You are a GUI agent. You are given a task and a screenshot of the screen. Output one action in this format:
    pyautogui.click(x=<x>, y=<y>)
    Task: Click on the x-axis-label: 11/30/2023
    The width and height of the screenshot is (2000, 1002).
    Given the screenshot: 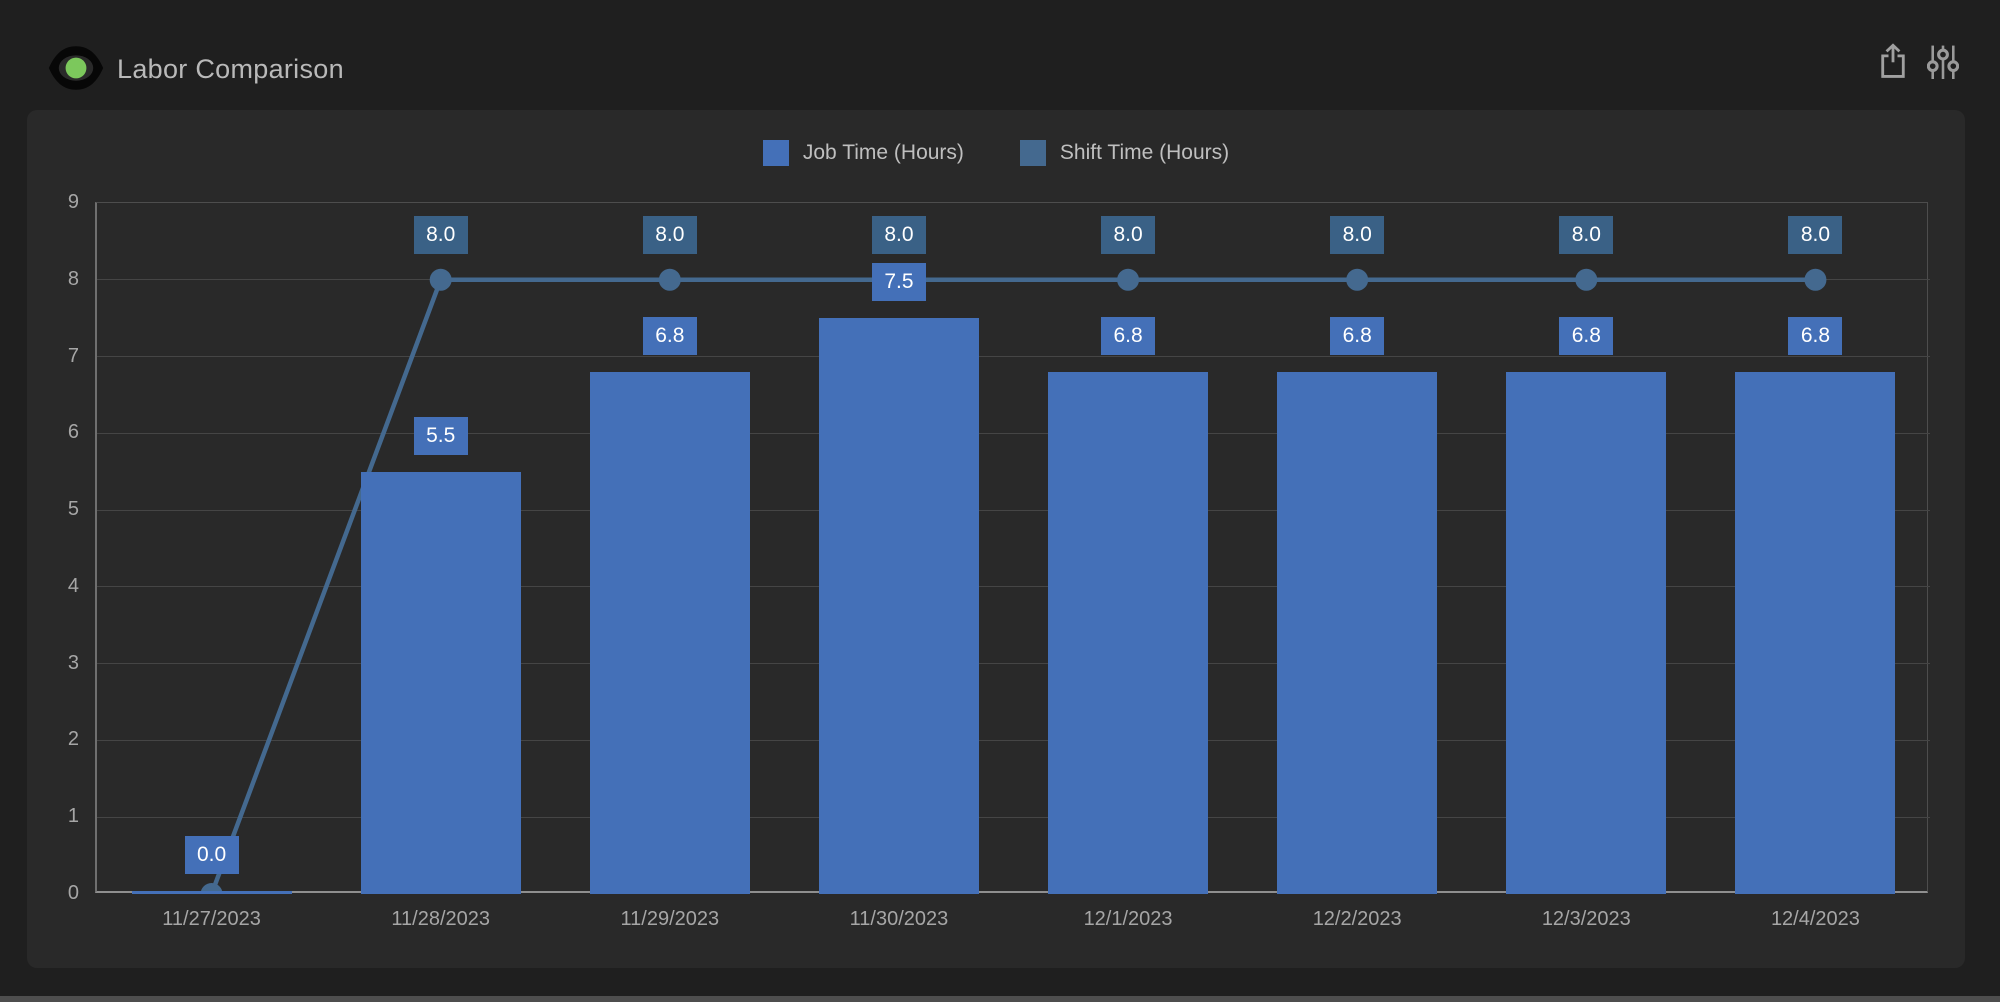 What is the action you would take?
    pyautogui.click(x=899, y=919)
    